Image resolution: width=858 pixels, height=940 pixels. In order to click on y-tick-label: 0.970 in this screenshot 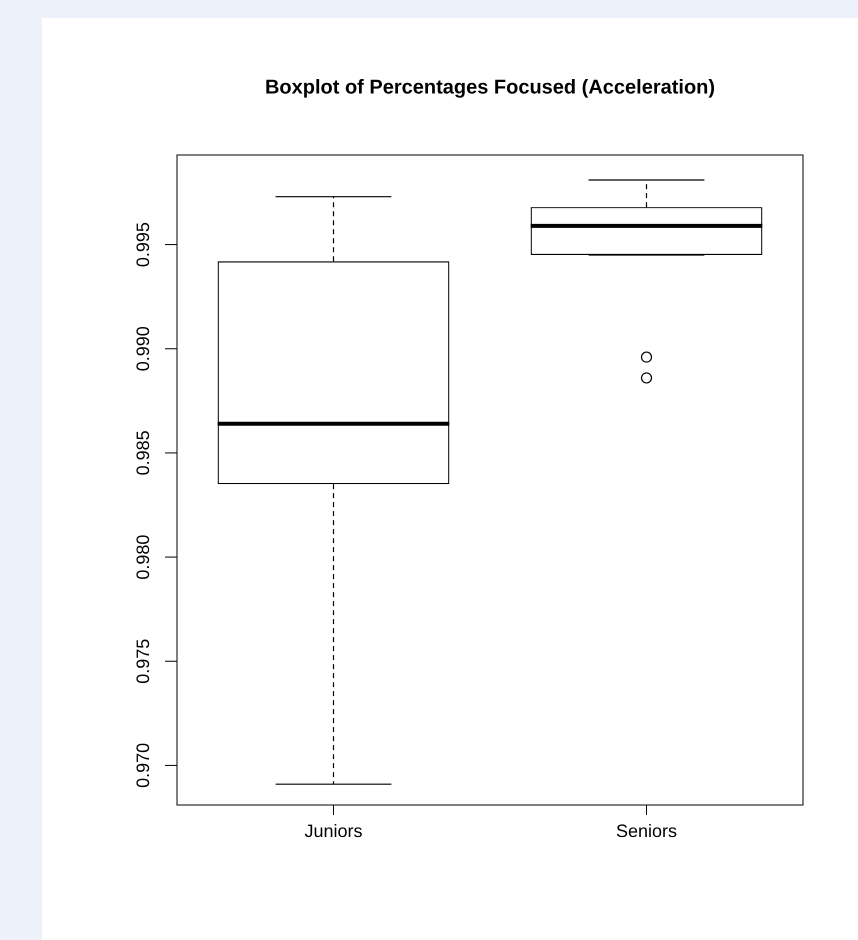, I will do `click(142, 765)`.